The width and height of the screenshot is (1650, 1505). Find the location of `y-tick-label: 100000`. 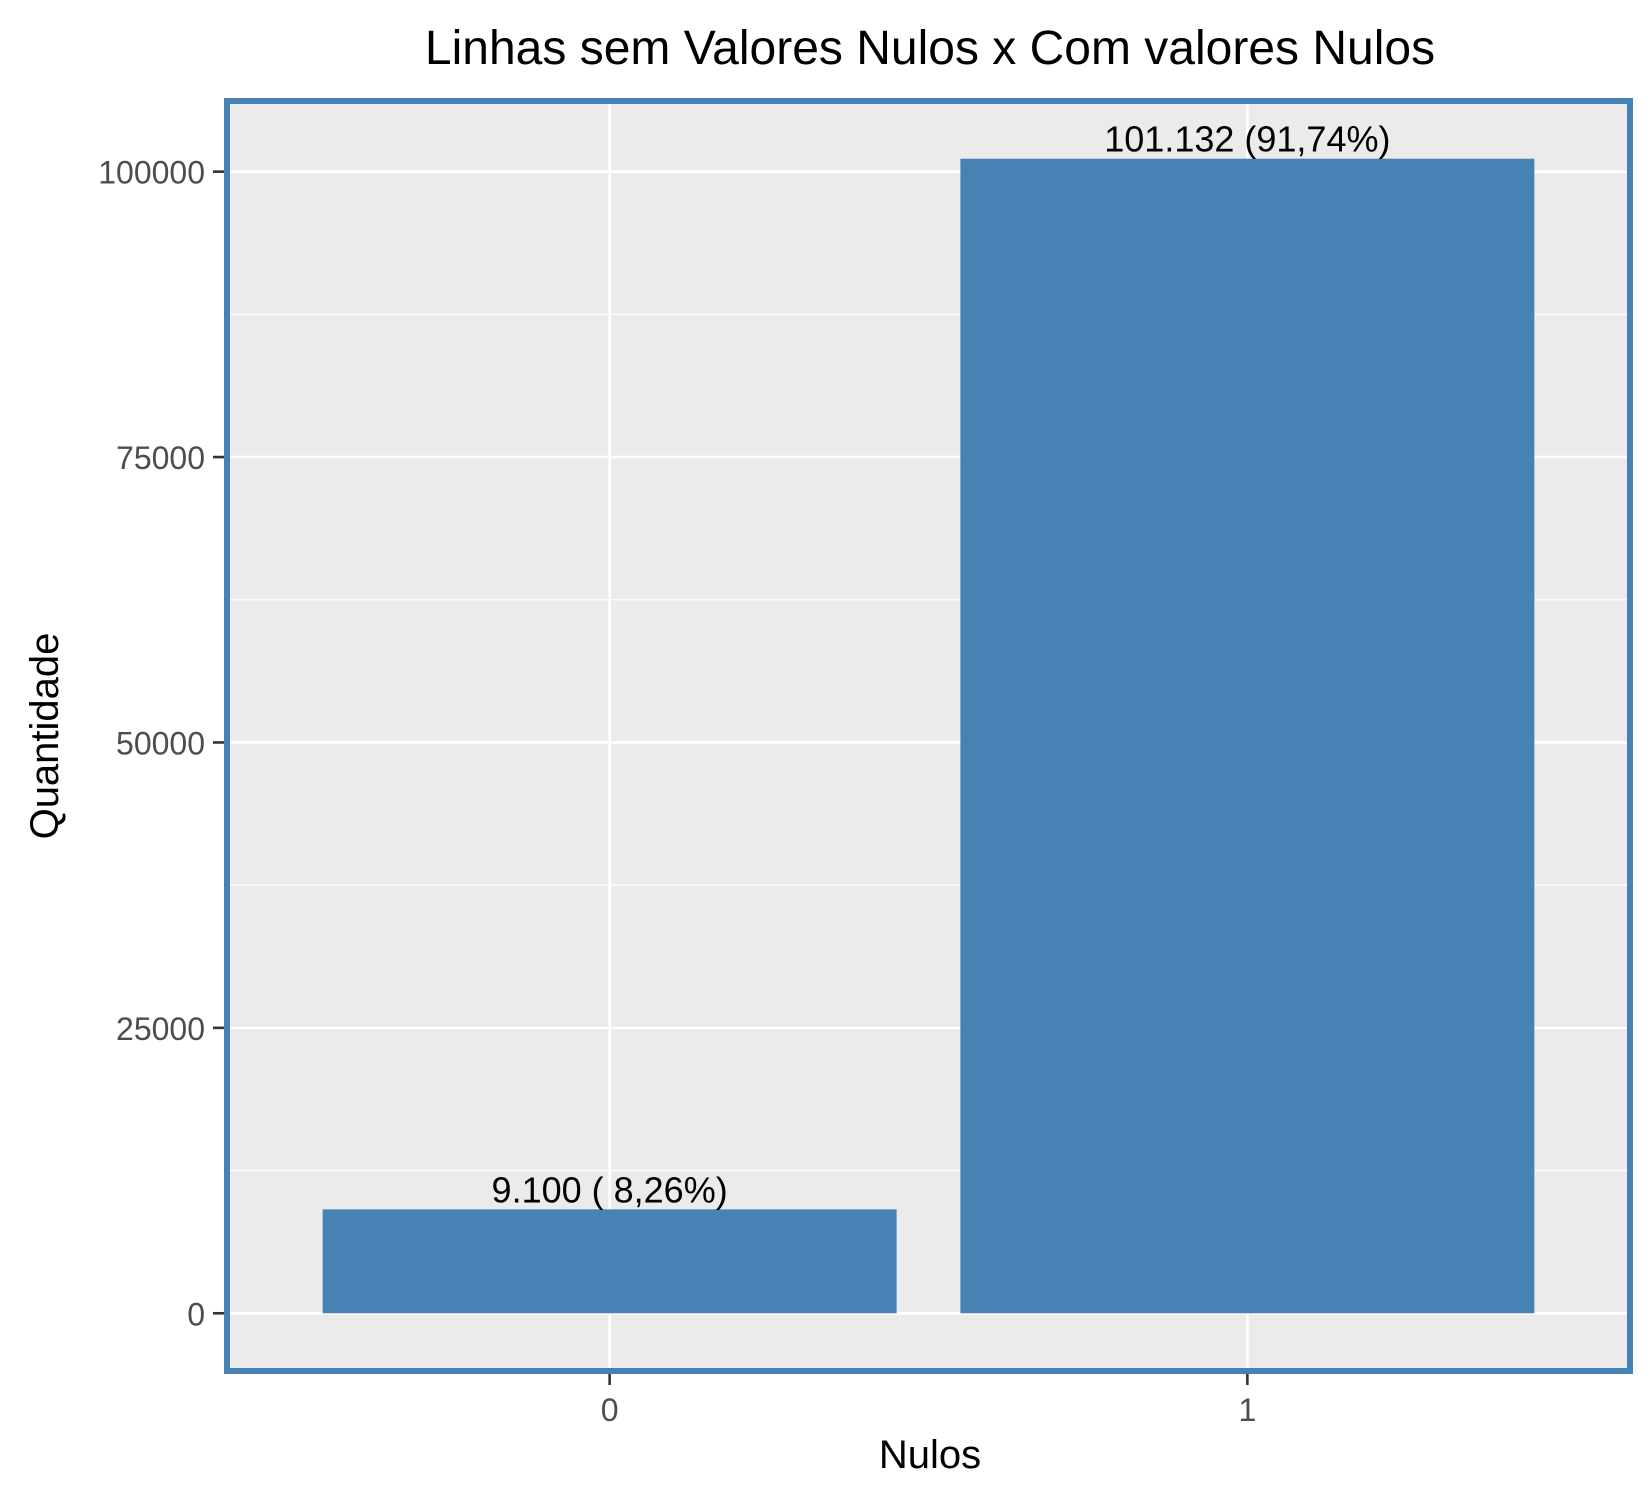

y-tick-label: 100000 is located at coordinates (151, 173).